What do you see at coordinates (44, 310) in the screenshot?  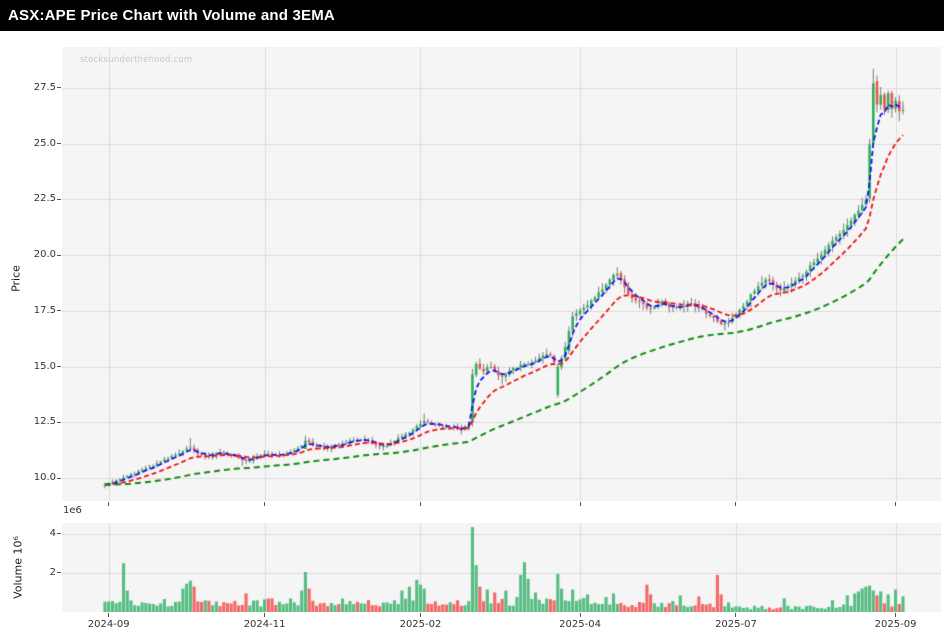 I see `price-y-tick-label: 17.5` at bounding box center [44, 310].